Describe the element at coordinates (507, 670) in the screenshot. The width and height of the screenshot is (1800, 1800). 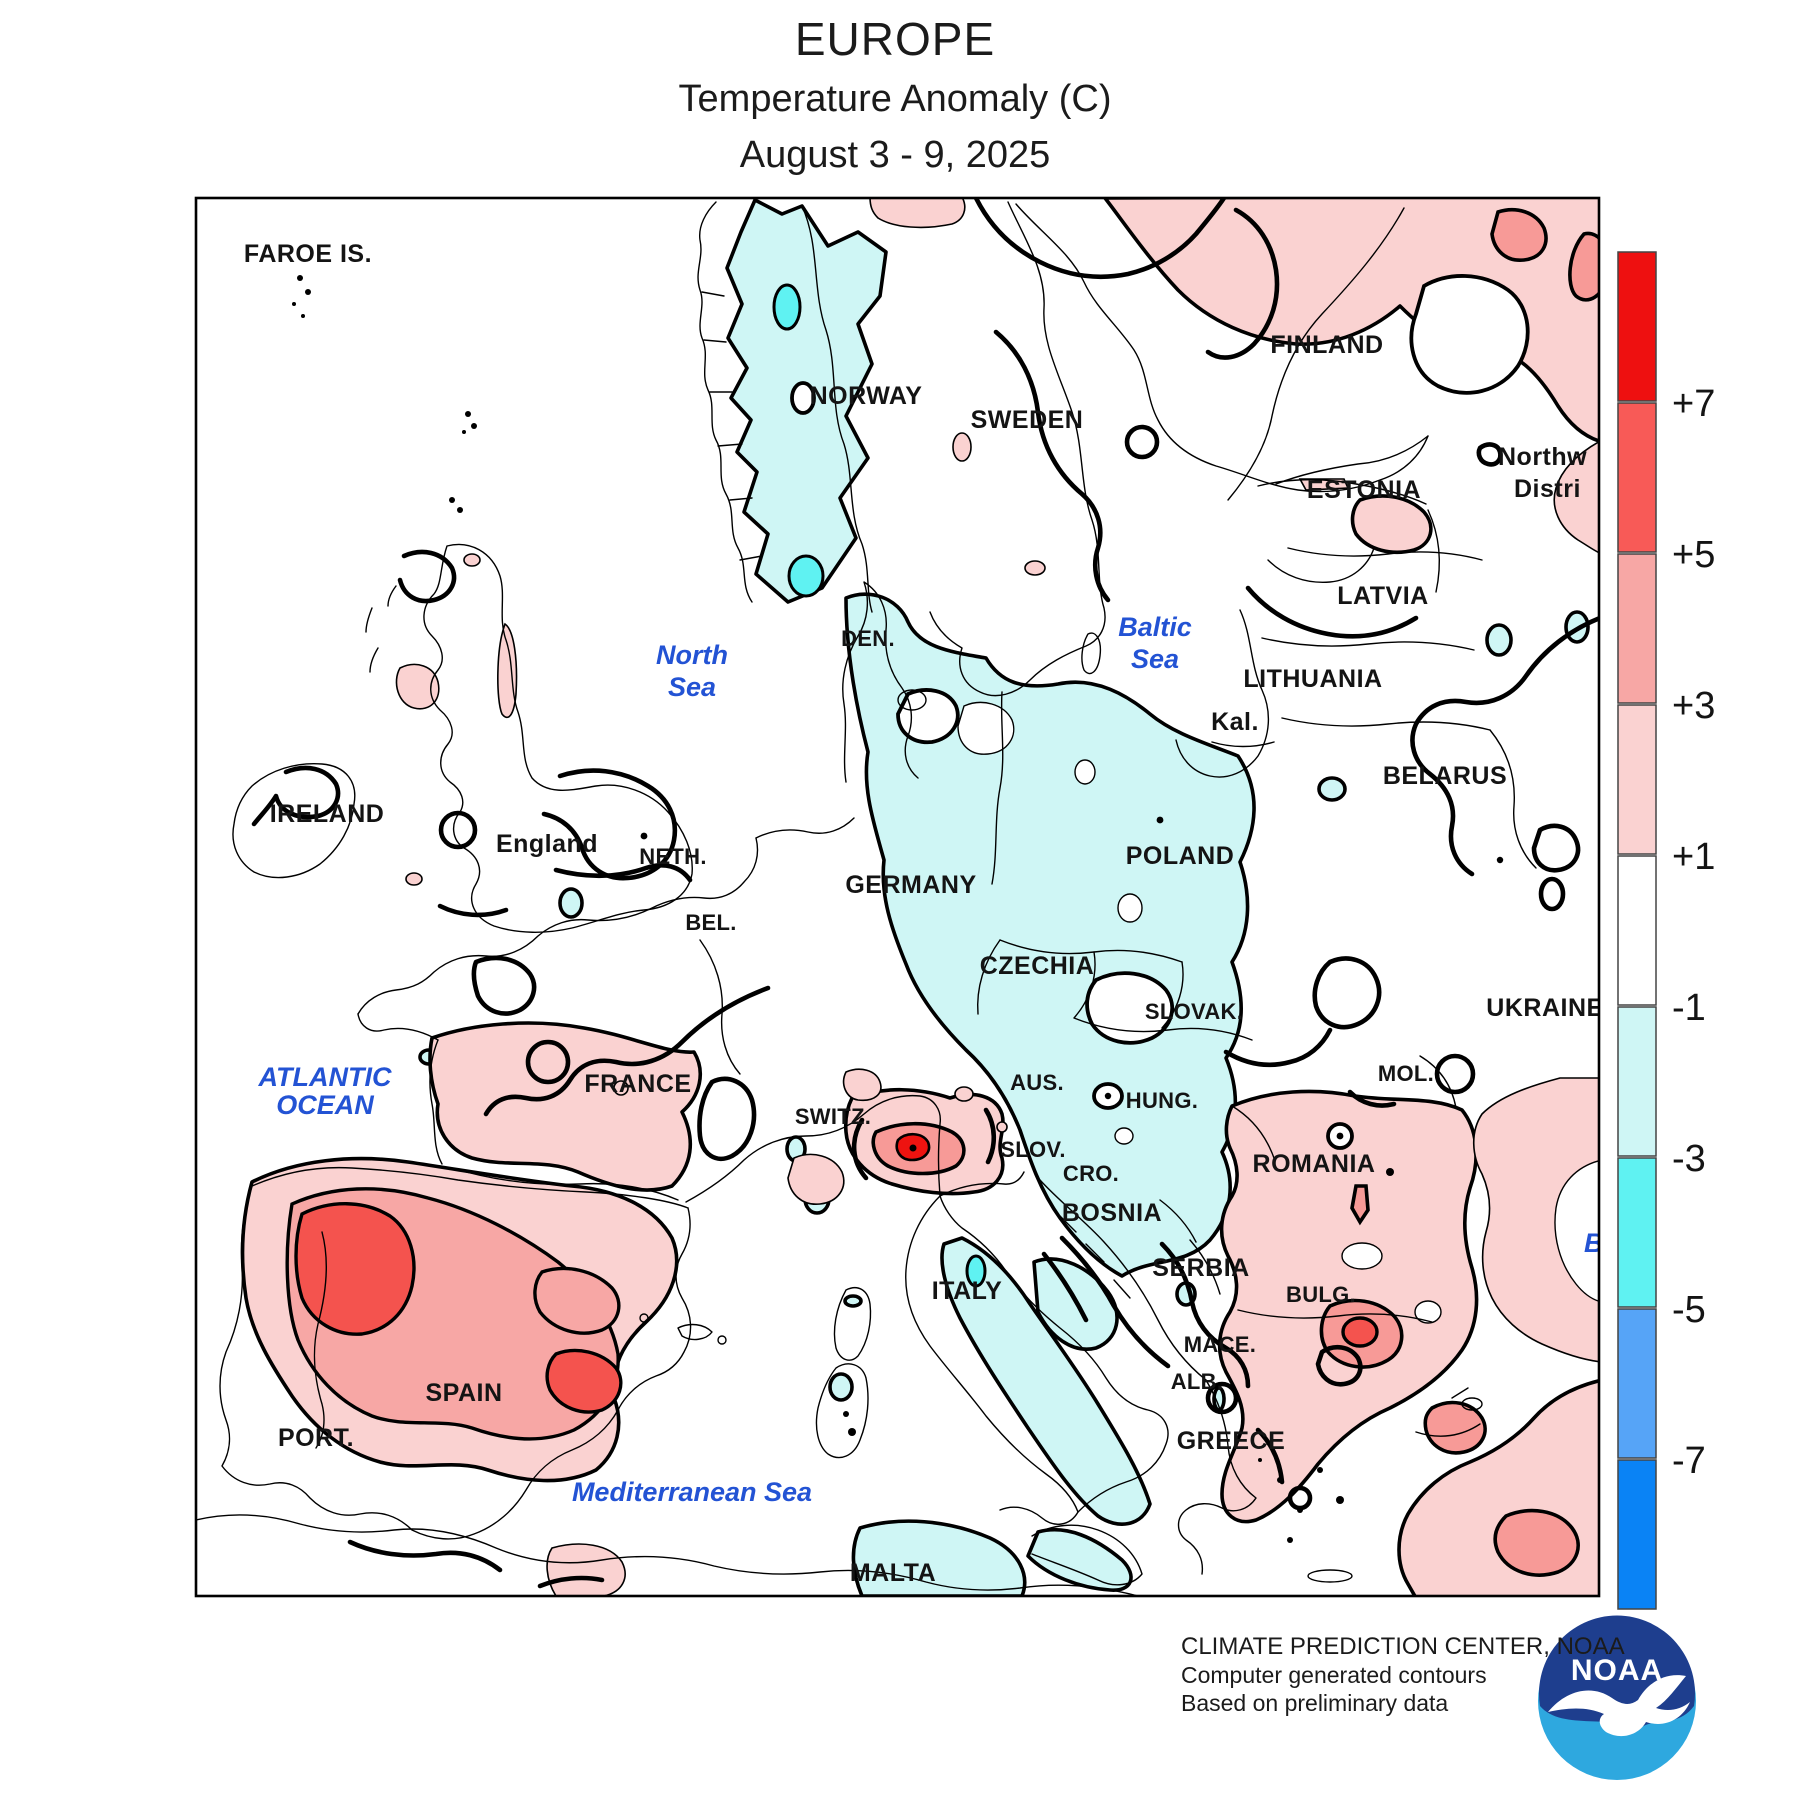
I see `anomaly-spot-scotland-east` at that location.